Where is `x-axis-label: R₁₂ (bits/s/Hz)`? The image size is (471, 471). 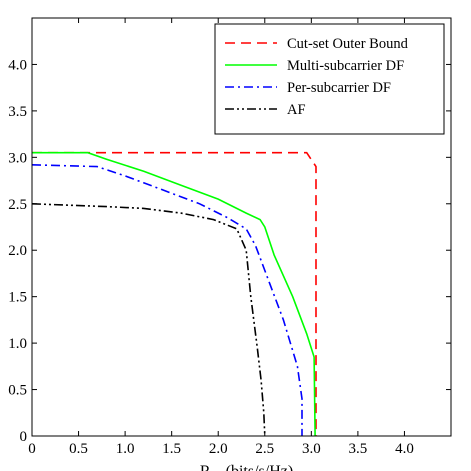 x-axis-label: R₁₂ (bits/s/Hz) is located at coordinates (246, 467).